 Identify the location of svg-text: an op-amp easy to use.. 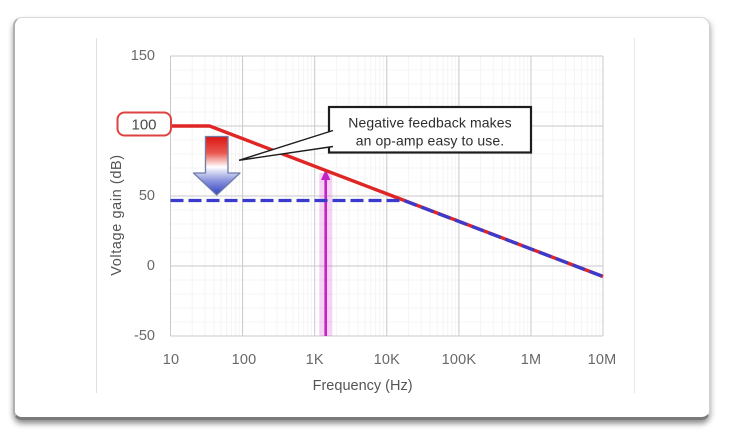
(430, 141).